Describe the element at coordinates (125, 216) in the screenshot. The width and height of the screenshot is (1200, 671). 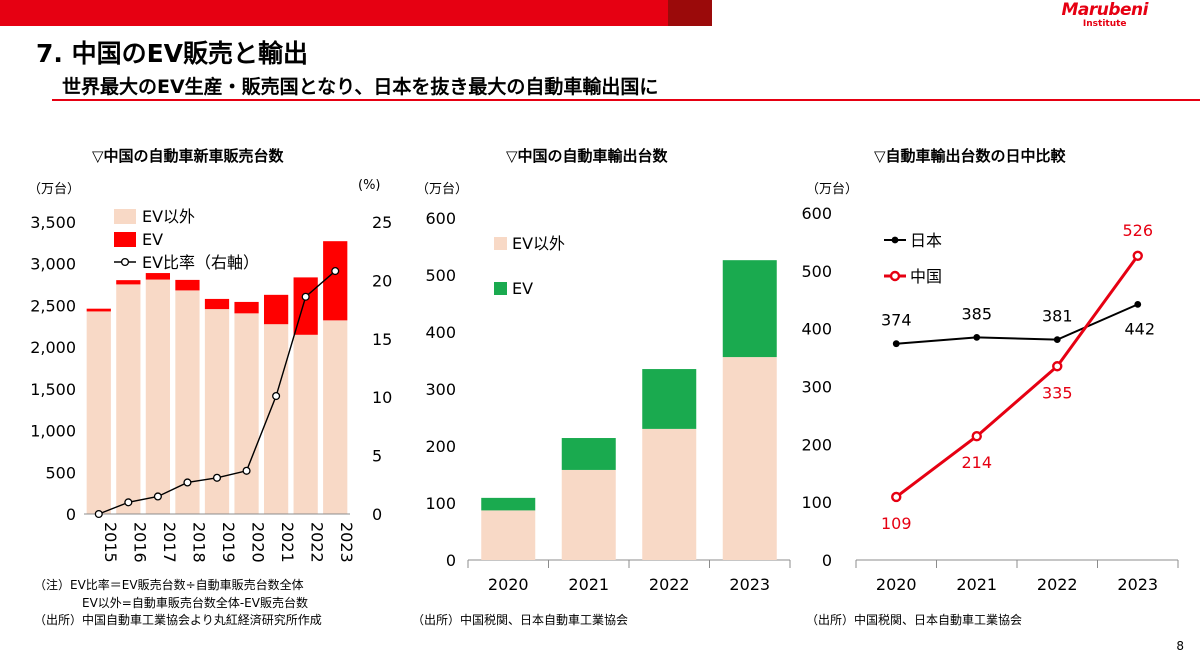
I see `chart1-legend-swatch-ev-other` at that location.